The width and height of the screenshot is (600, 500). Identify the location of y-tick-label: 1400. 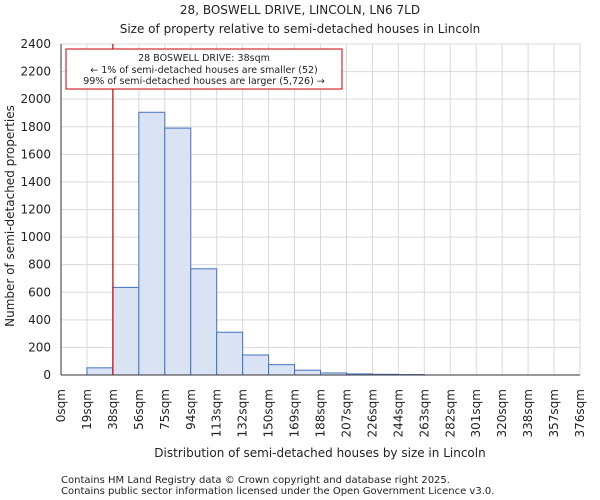
(35, 182).